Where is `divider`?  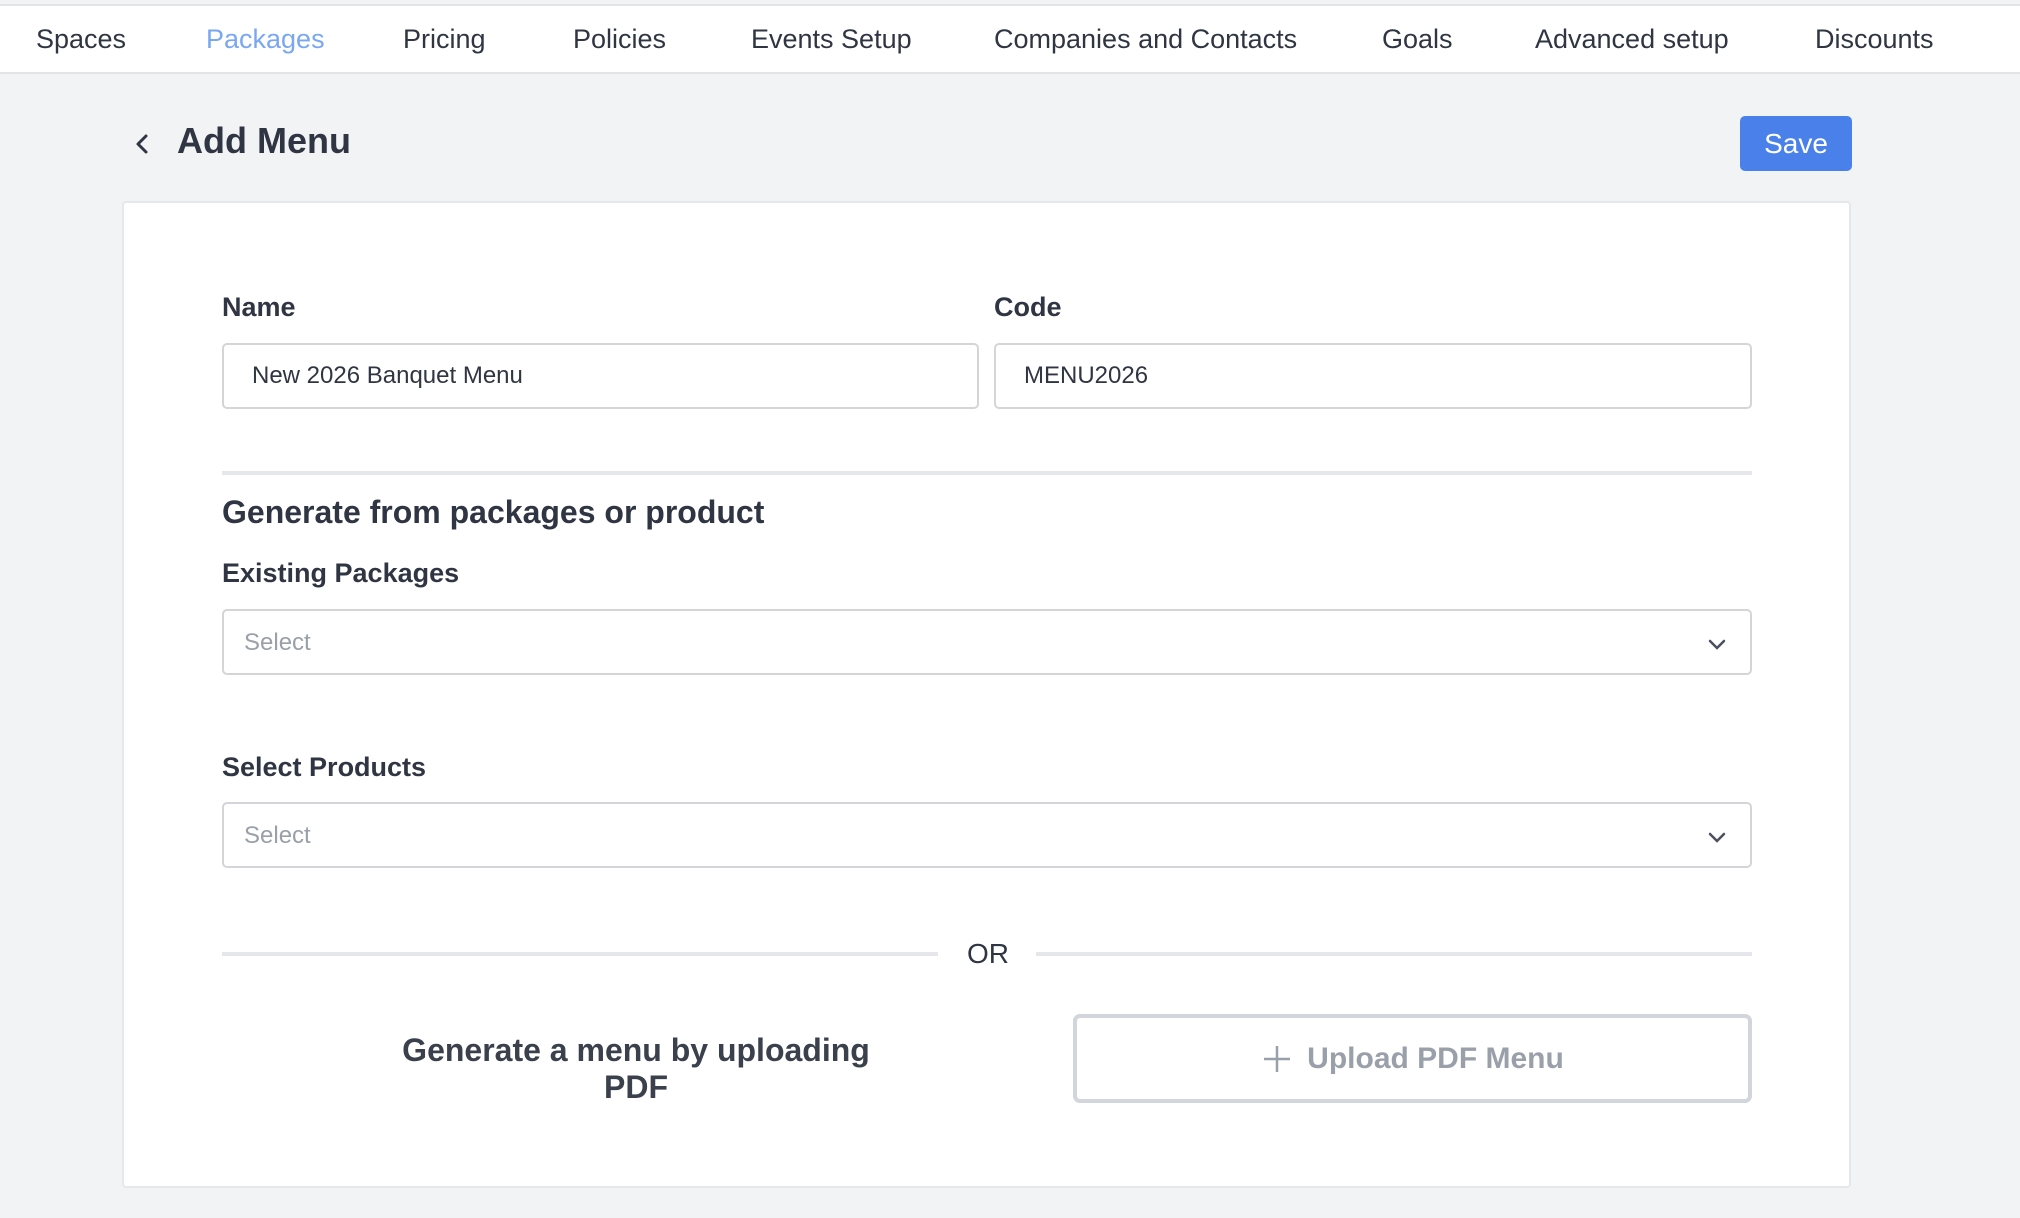 divider is located at coordinates (987, 473).